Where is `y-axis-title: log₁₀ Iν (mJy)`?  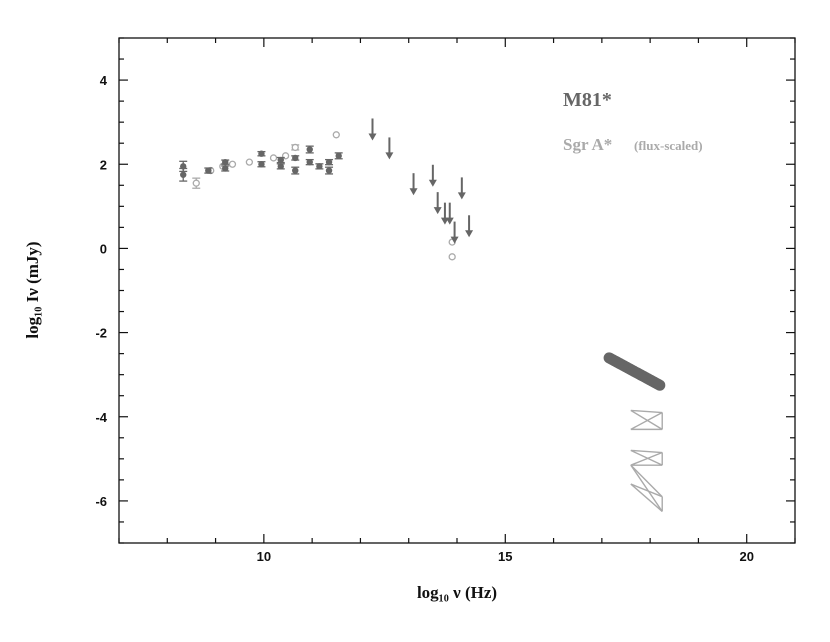
y-axis-title: log₁₀ Iν (mJy) is located at coordinates (32, 289).